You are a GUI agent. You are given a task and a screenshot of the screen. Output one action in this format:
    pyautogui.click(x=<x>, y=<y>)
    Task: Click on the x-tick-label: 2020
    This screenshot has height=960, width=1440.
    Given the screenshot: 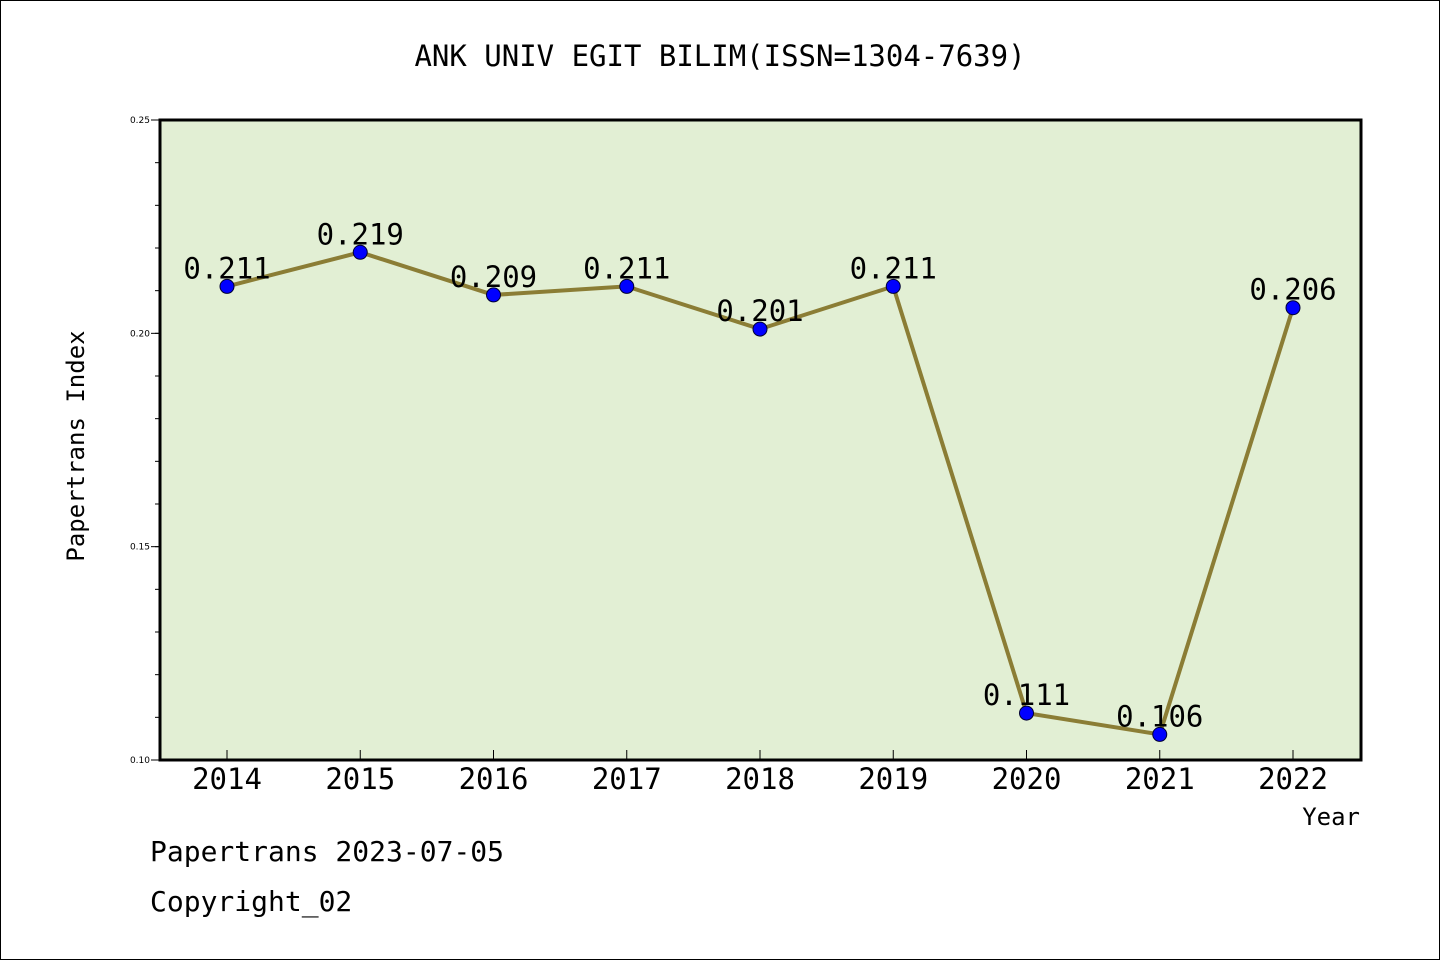 What is the action you would take?
    pyautogui.click(x=1027, y=779)
    